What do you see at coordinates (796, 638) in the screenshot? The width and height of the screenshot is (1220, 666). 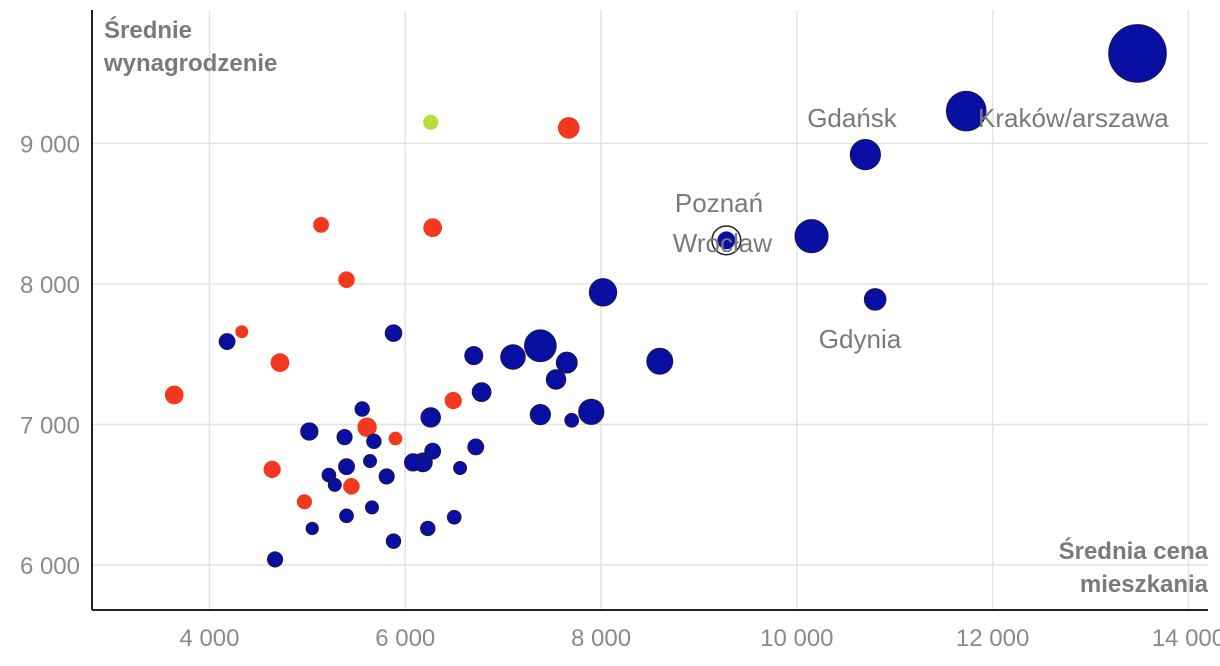 I see `x-tick-label: 10 000` at bounding box center [796, 638].